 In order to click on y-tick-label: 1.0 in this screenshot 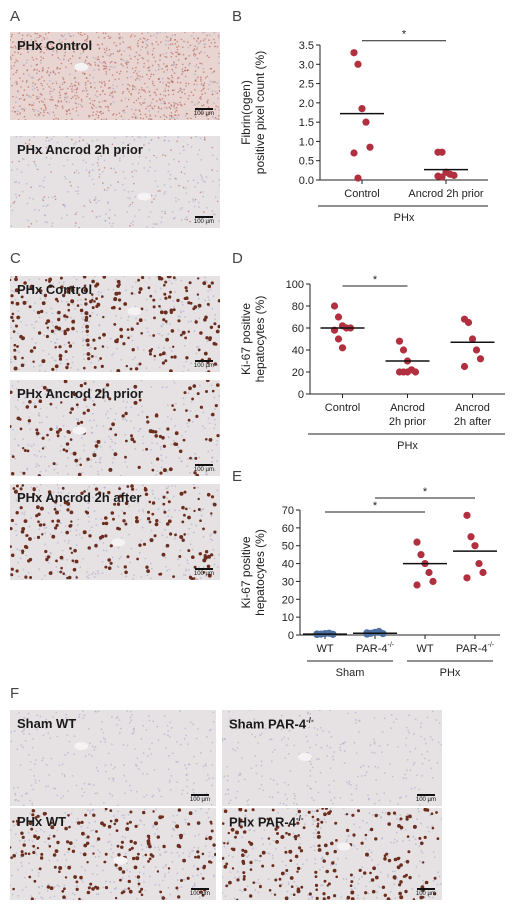, I will do `click(306, 142)`.